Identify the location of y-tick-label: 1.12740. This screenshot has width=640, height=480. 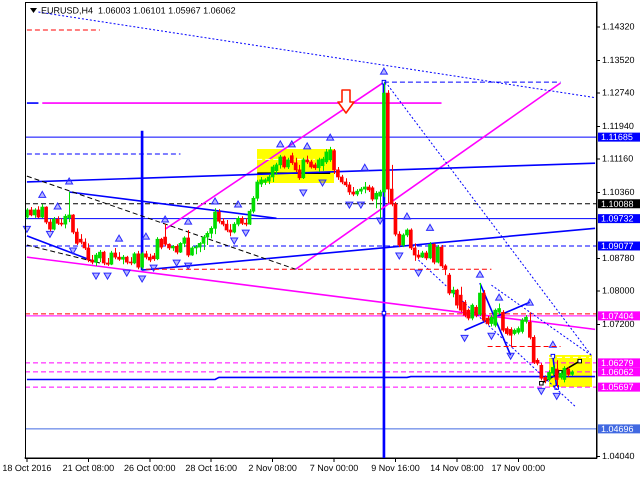
(618, 93).